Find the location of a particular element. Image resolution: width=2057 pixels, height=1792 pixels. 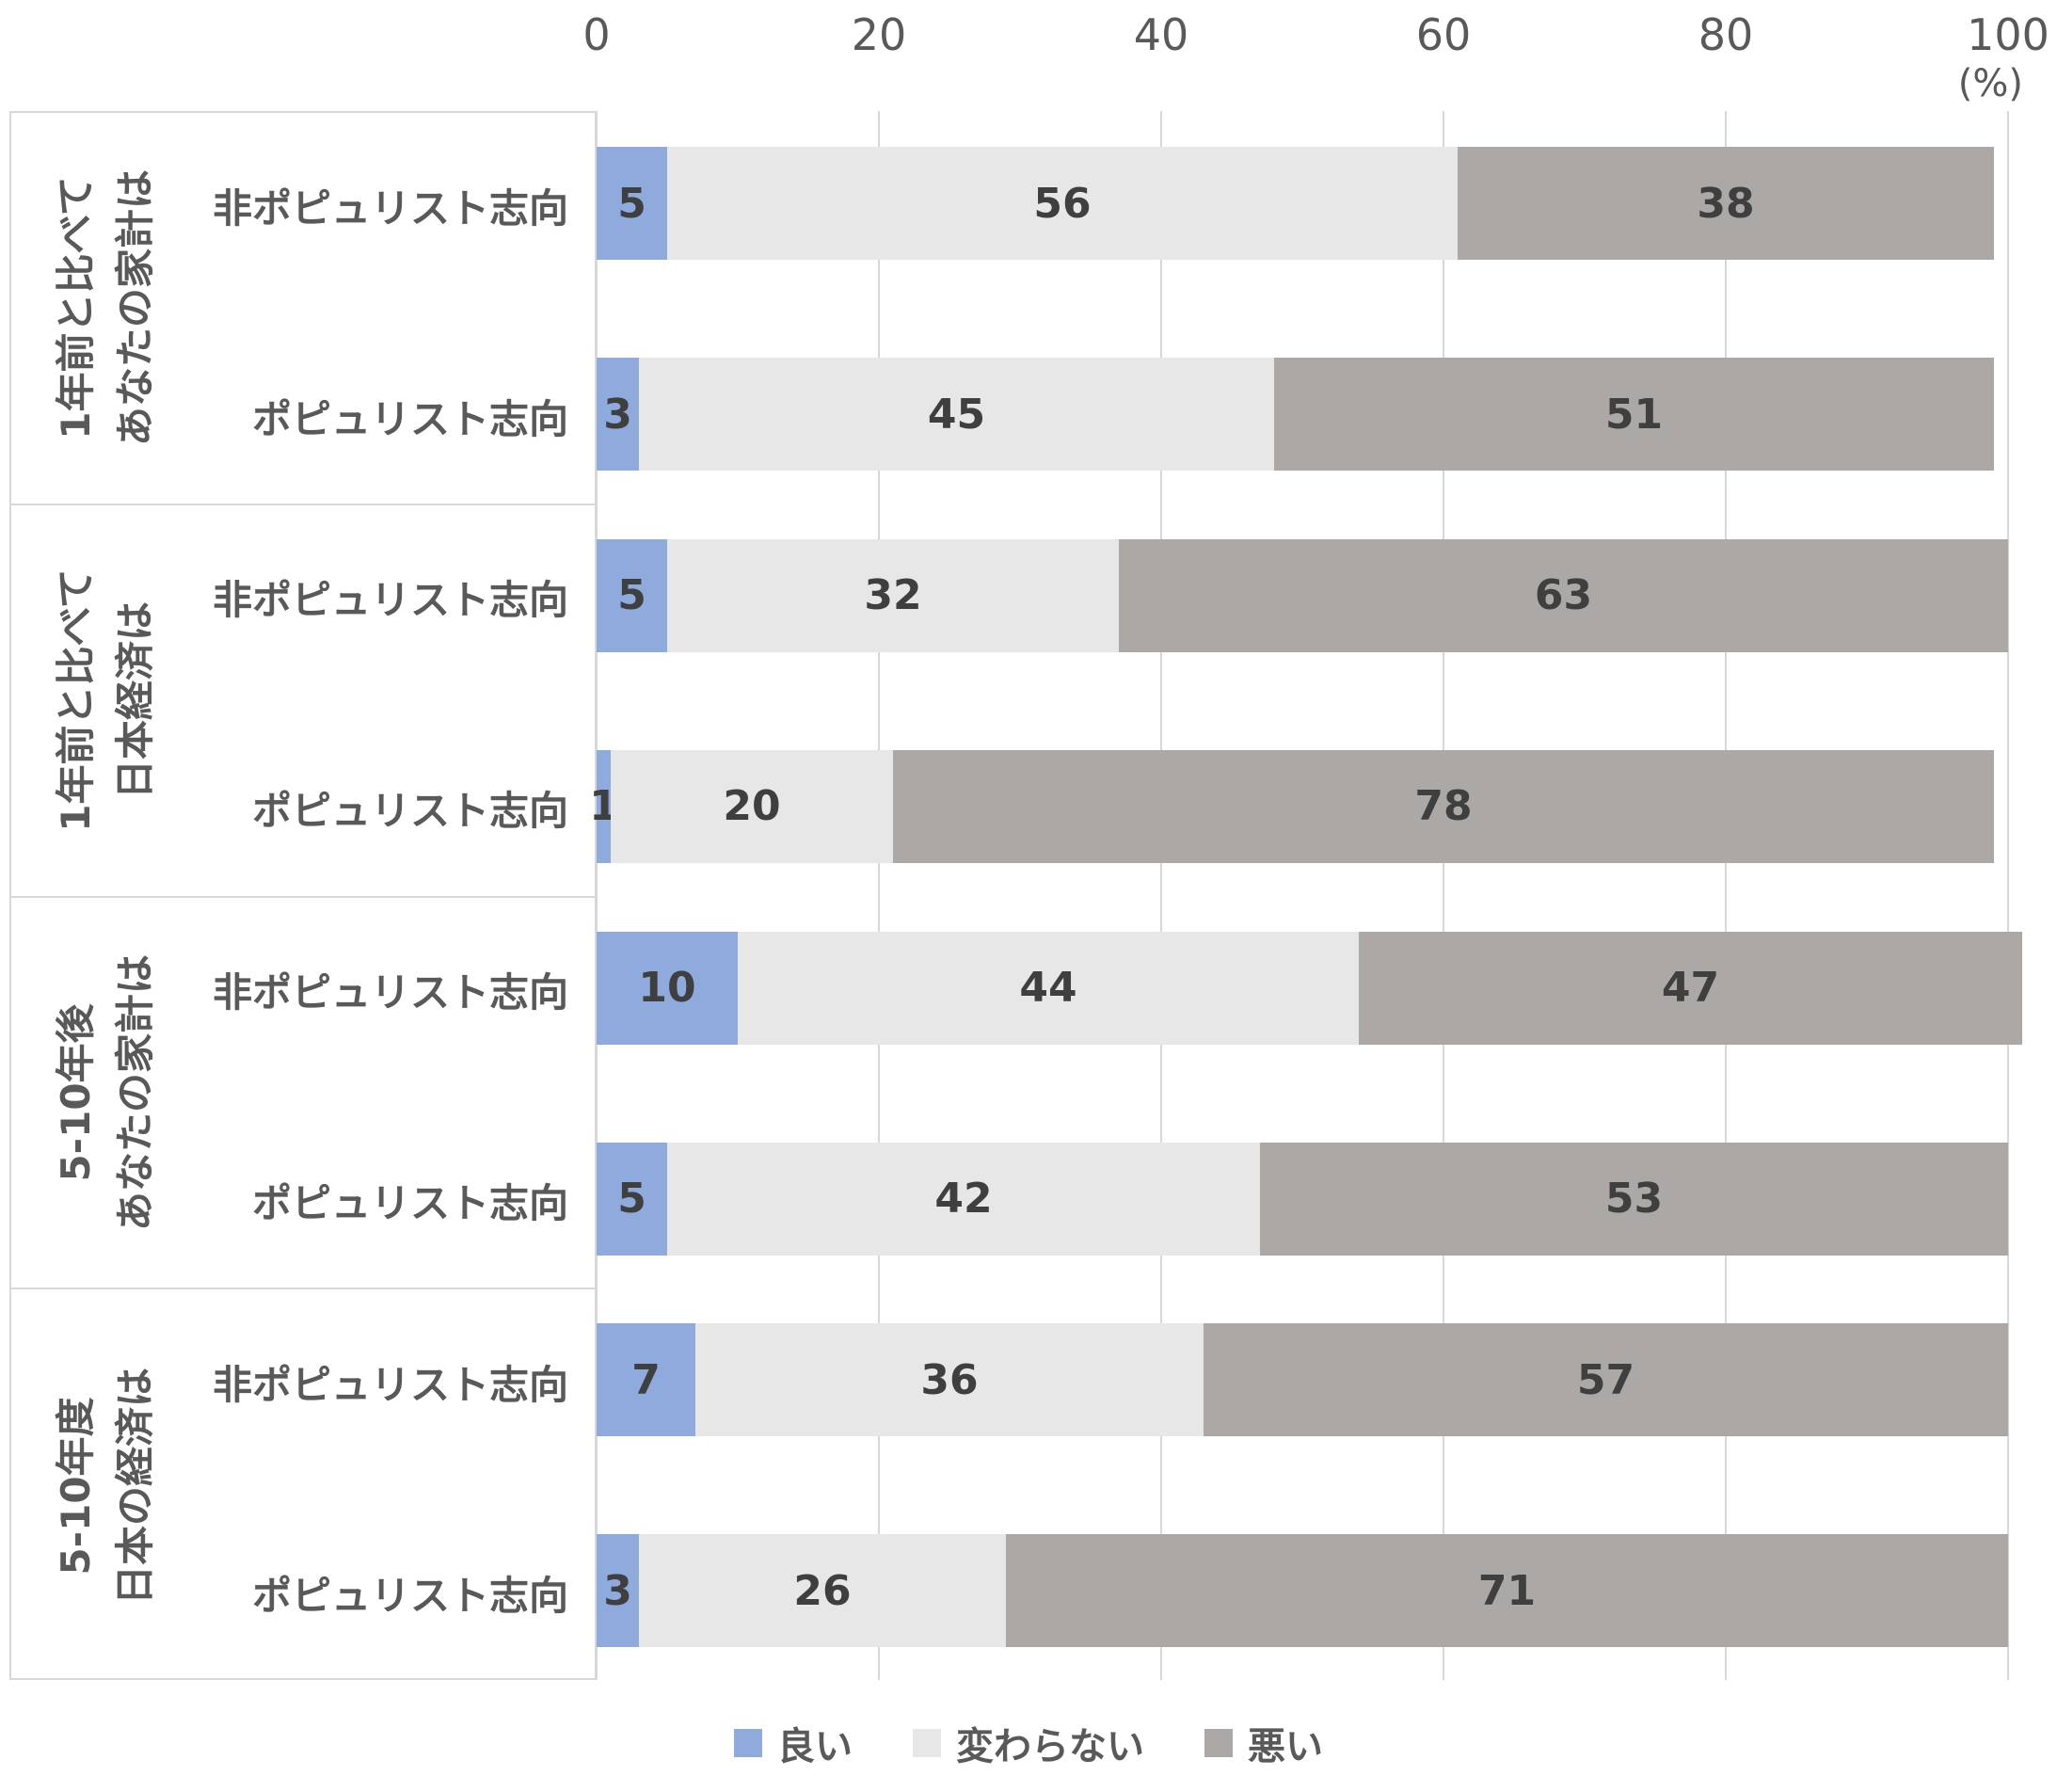

bar-segment-good: 10 is located at coordinates (667, 988).